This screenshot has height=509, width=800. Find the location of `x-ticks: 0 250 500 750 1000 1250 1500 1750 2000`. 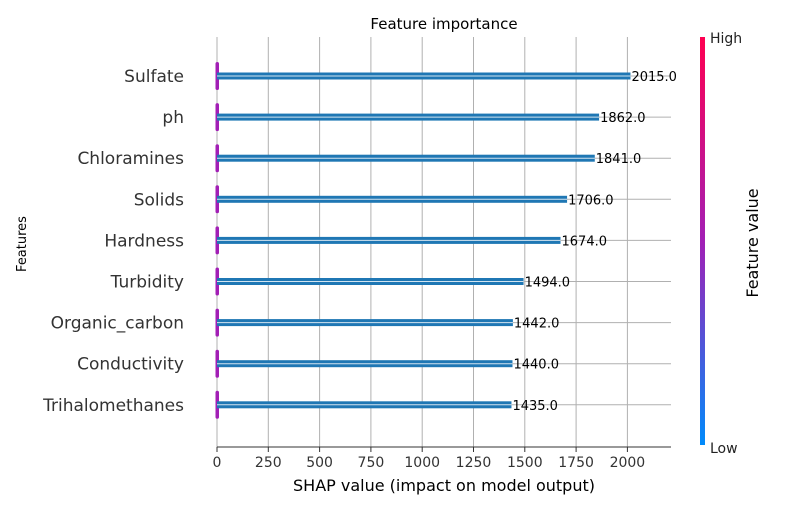

x-ticks: 0 250 500 750 1000 1250 1500 1750 2000 is located at coordinates (429, 459).